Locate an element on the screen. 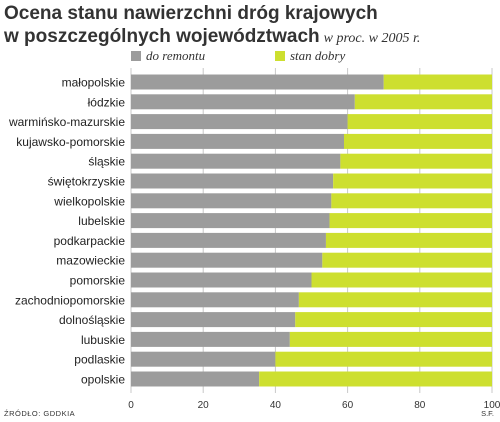  category-label: warmińsko-mazurskie is located at coordinates (66, 122).